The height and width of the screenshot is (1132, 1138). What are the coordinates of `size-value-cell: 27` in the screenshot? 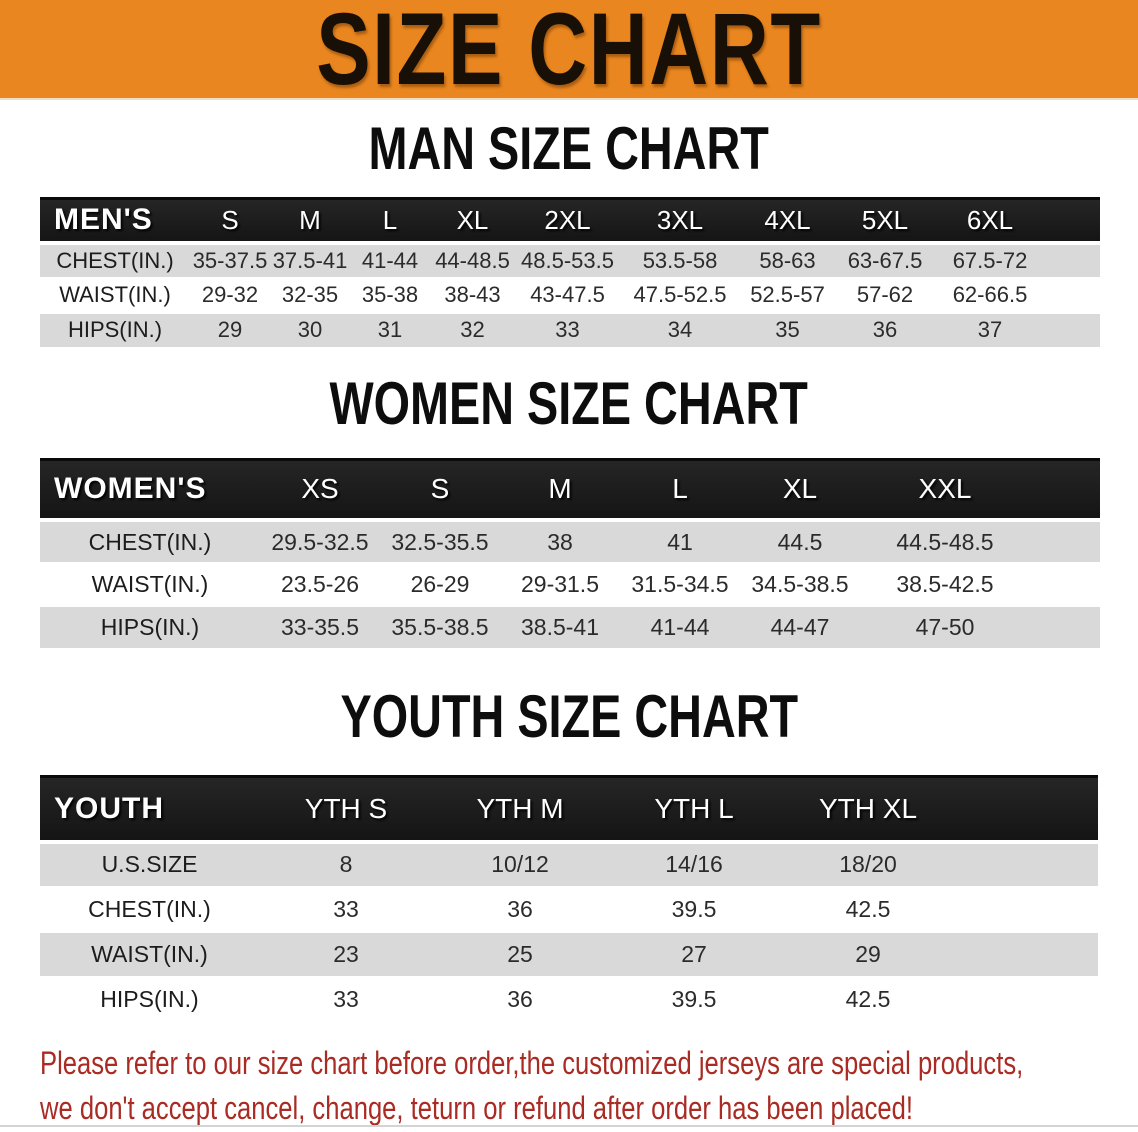 It's located at (694, 953).